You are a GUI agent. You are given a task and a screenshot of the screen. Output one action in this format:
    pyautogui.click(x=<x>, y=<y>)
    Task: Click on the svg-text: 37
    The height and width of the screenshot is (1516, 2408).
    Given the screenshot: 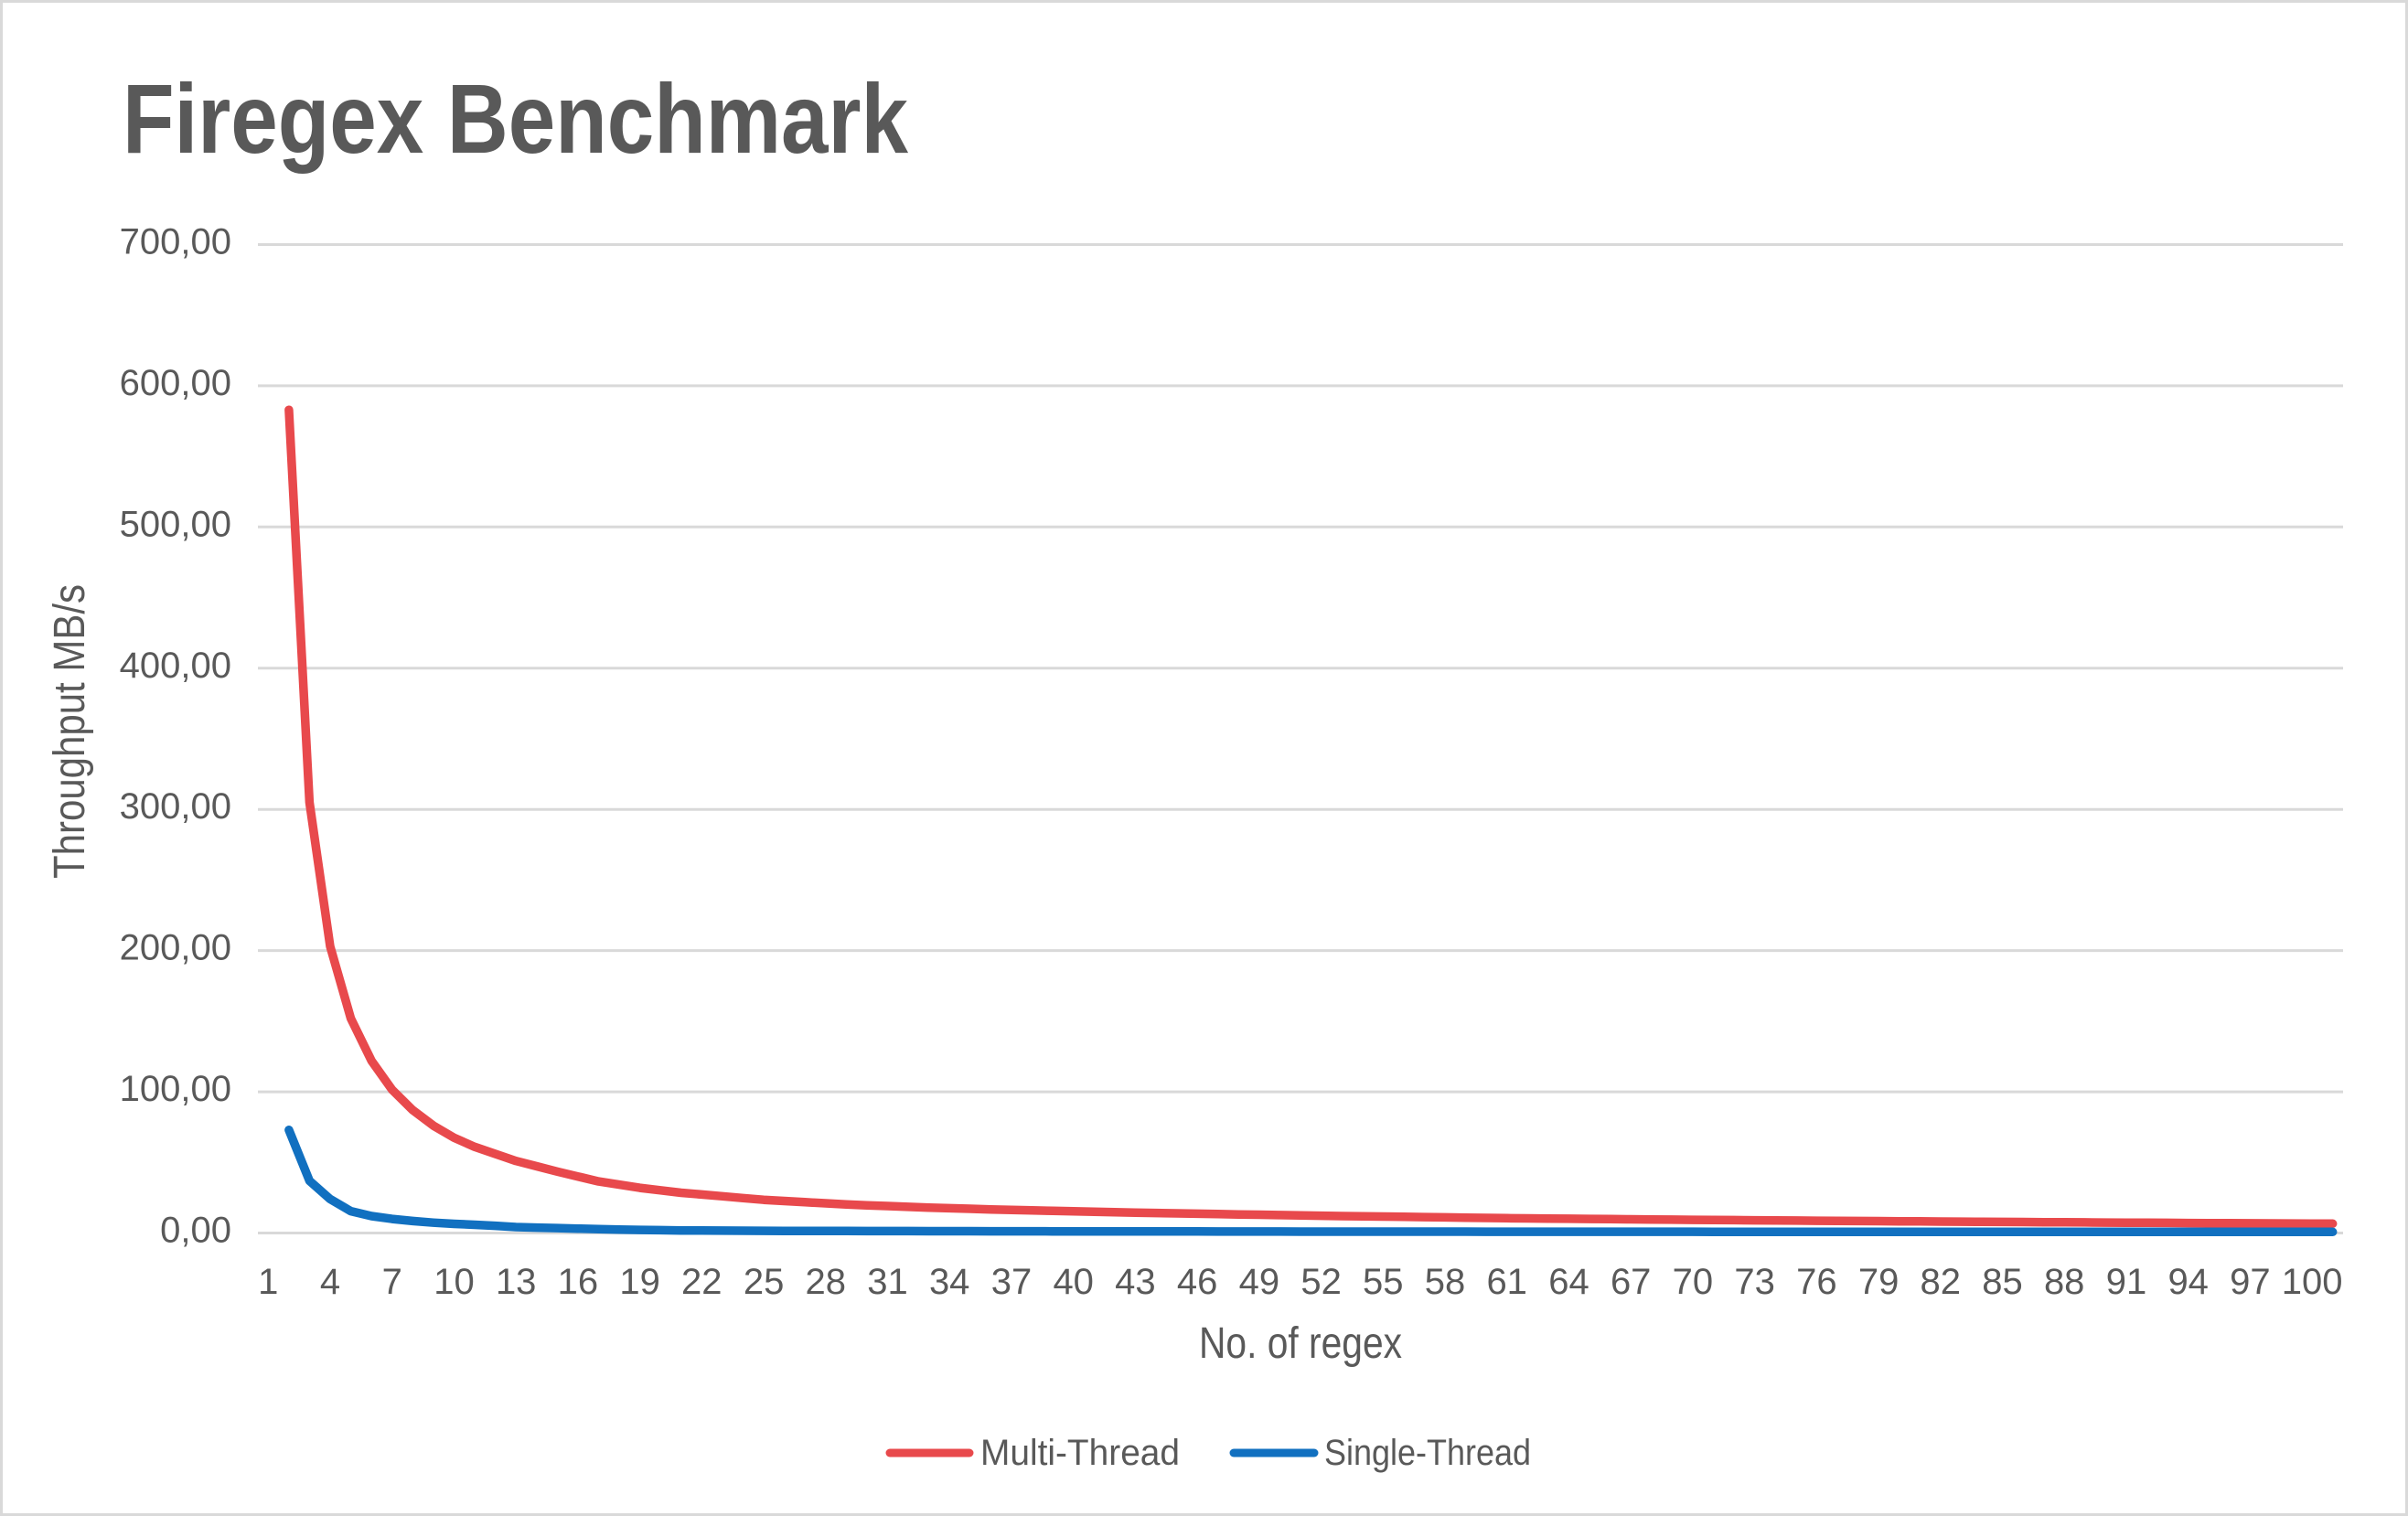 What is the action you would take?
    pyautogui.click(x=1012, y=1282)
    